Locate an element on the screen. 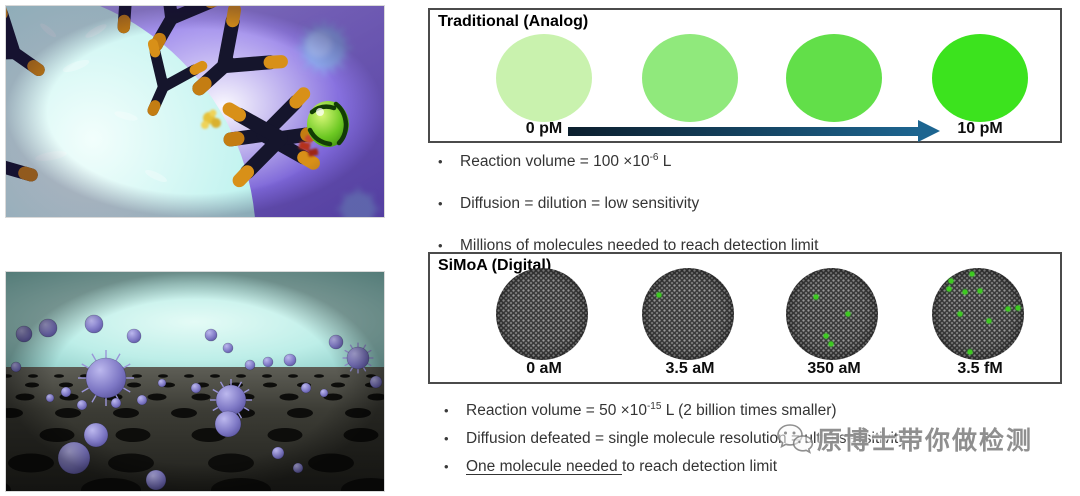 This screenshot has height=496, width=1080. analog-panel-title: Traditional (Analog) is located at coordinates (513, 21).